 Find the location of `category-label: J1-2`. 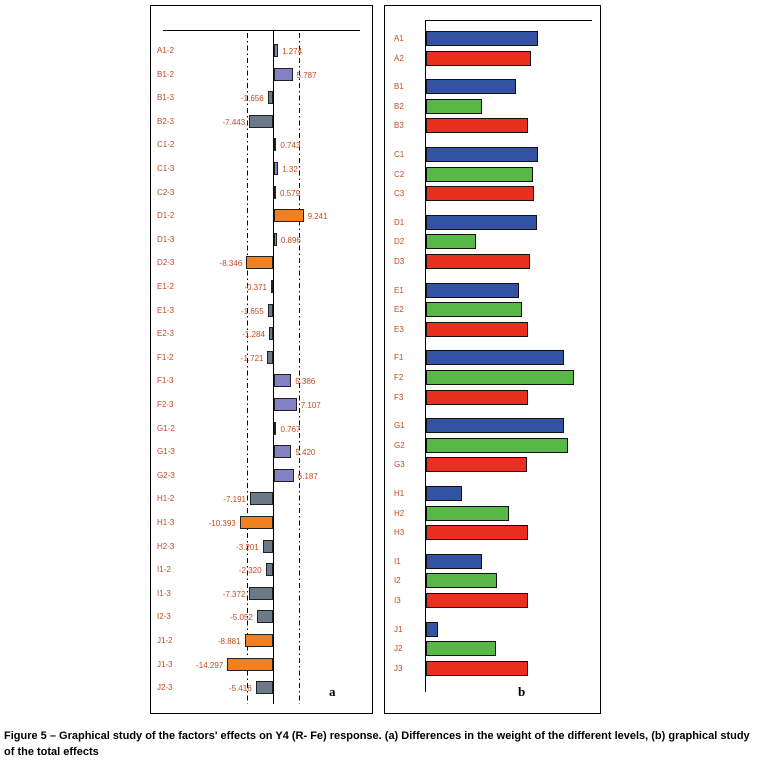

category-label: J1-2 is located at coordinates (165, 640).